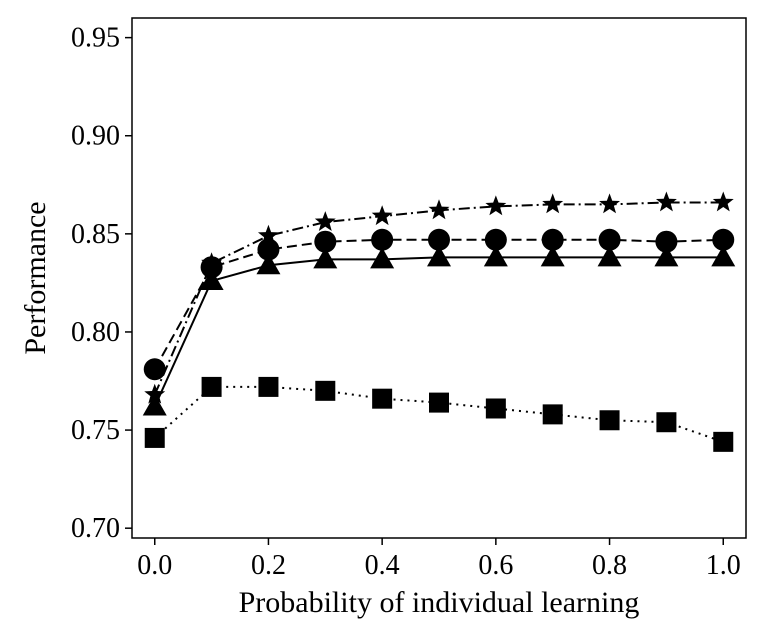  What do you see at coordinates (95, 38) in the screenshot?
I see `y-tick-label: 0.95` at bounding box center [95, 38].